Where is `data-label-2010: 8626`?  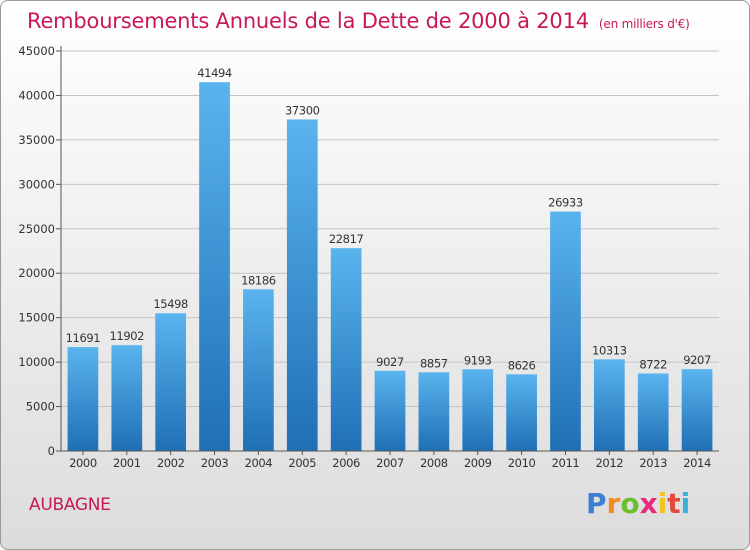 data-label-2010: 8626 is located at coordinates (522, 365).